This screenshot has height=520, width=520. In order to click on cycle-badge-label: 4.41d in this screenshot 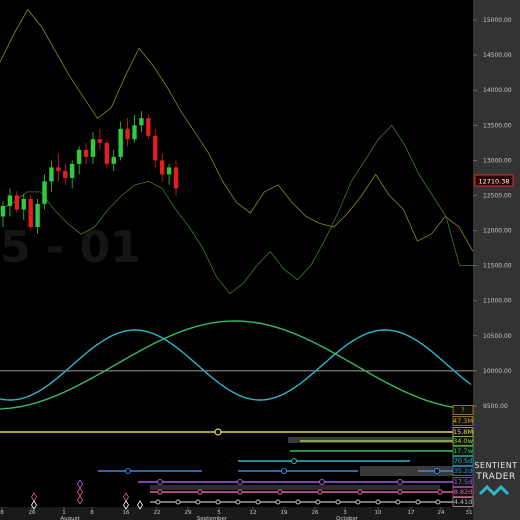, I will do `click(463, 502)`.